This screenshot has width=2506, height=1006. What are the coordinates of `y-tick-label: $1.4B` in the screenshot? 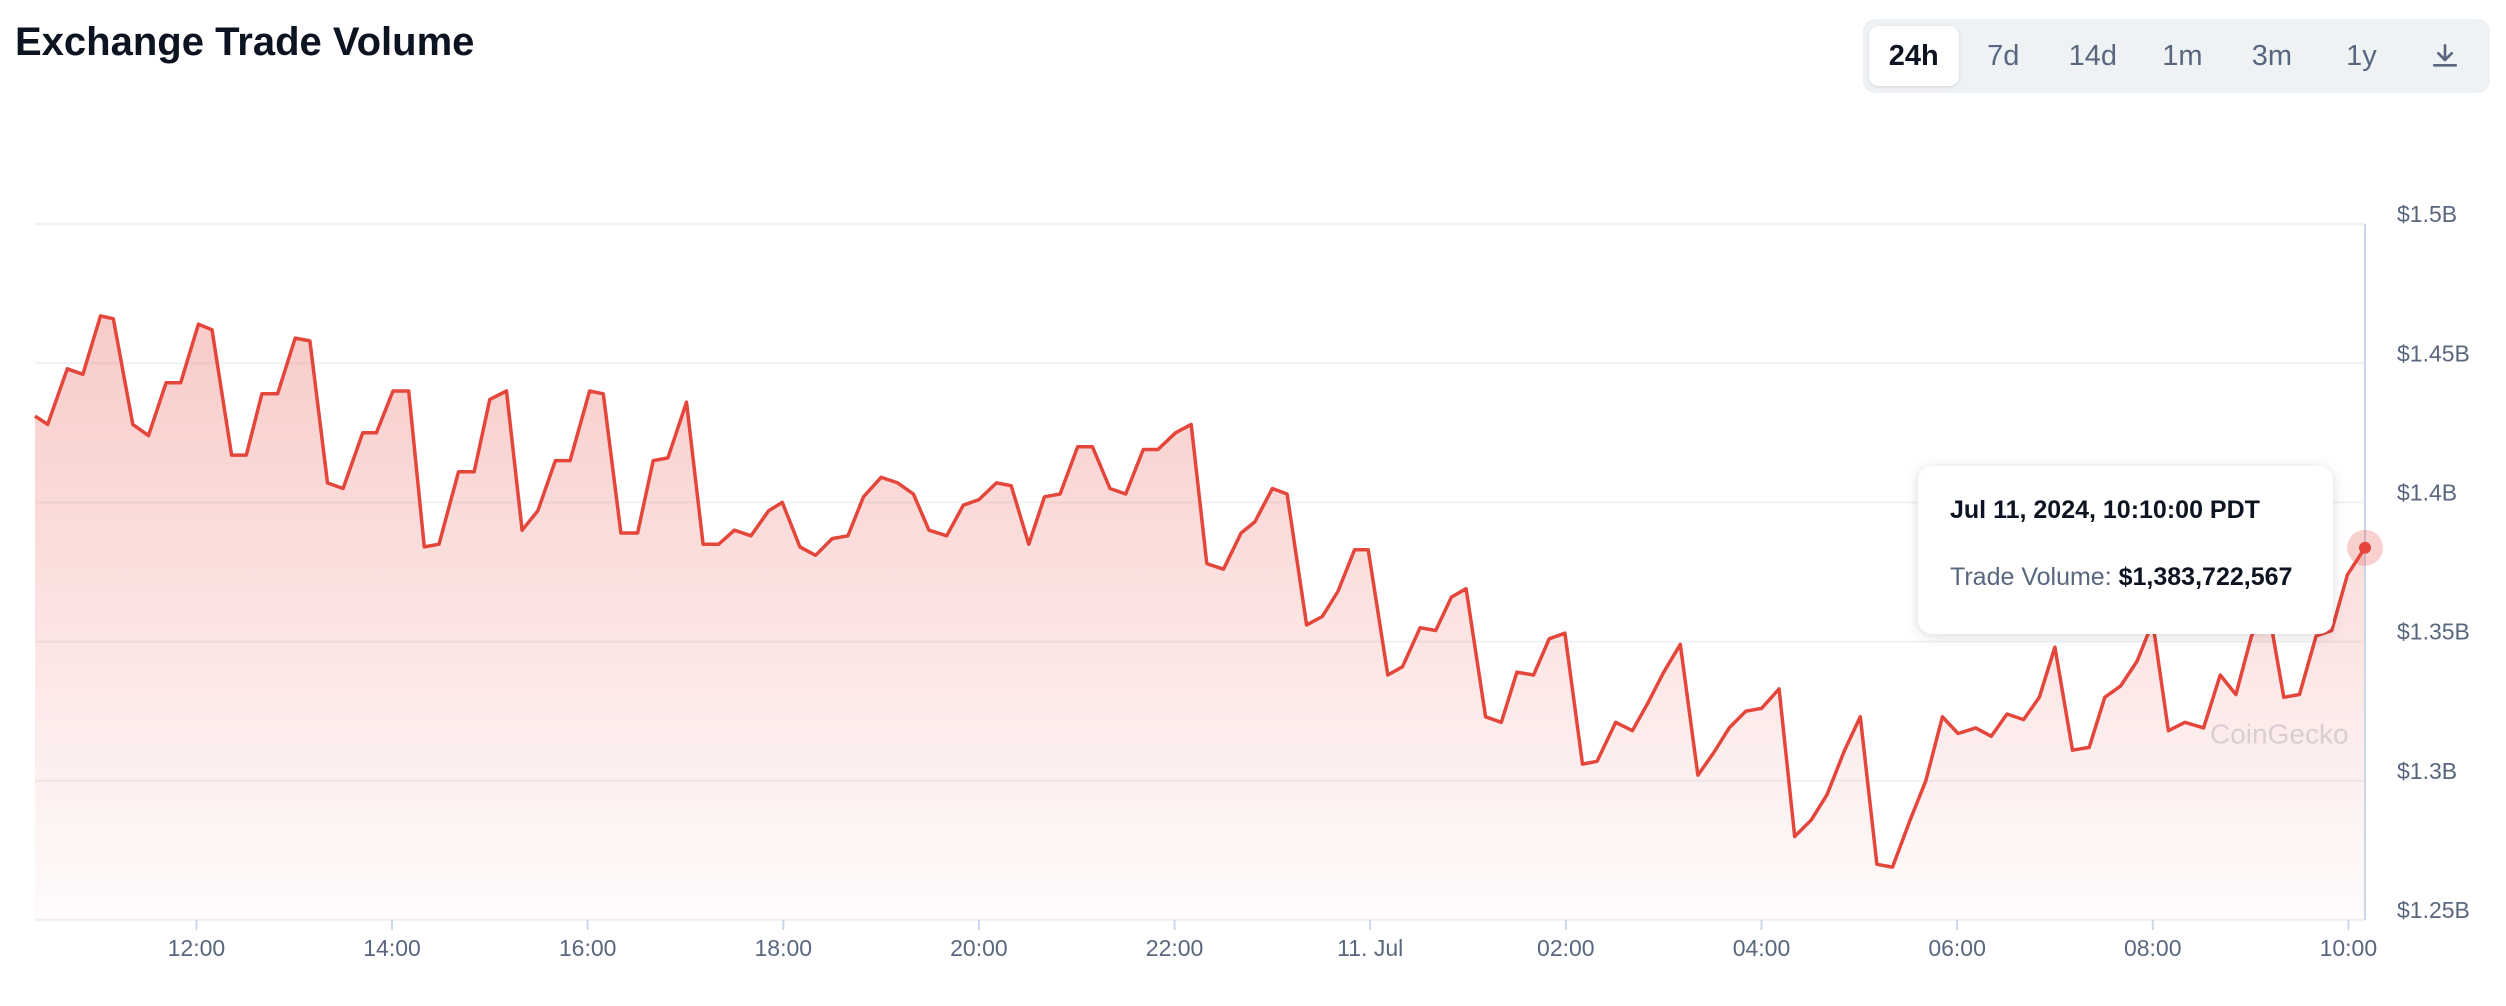 It's located at (2427, 492).